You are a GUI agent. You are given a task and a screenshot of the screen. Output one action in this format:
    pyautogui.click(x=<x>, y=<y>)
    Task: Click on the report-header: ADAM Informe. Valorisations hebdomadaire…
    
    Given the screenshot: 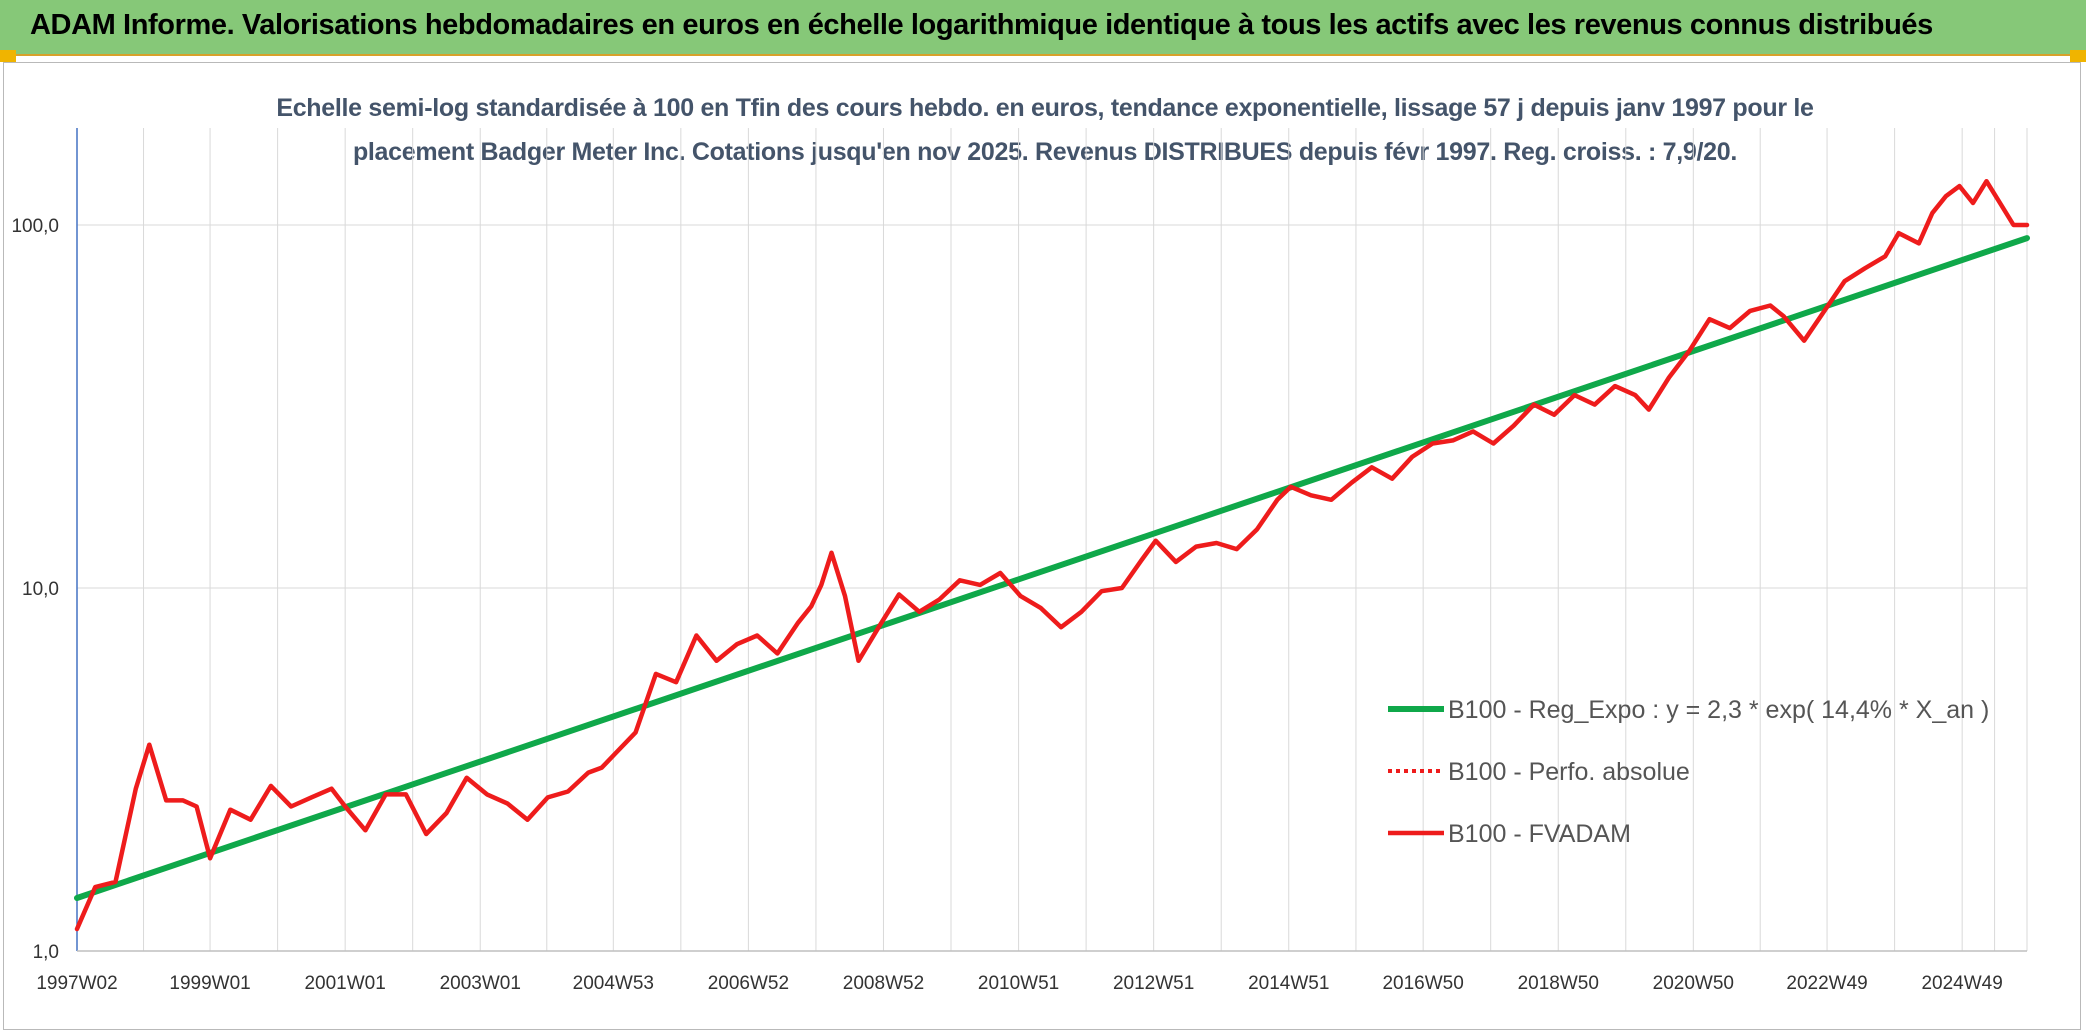 What is the action you would take?
    pyautogui.click(x=1043, y=28)
    